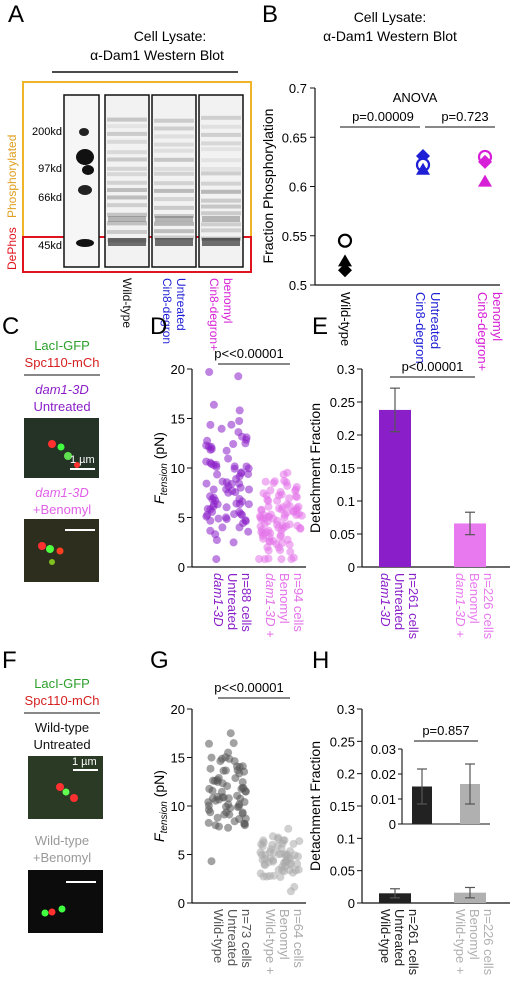  What do you see at coordinates (464, 116) in the screenshot?
I see `pvalue-label: p=0.723` at bounding box center [464, 116].